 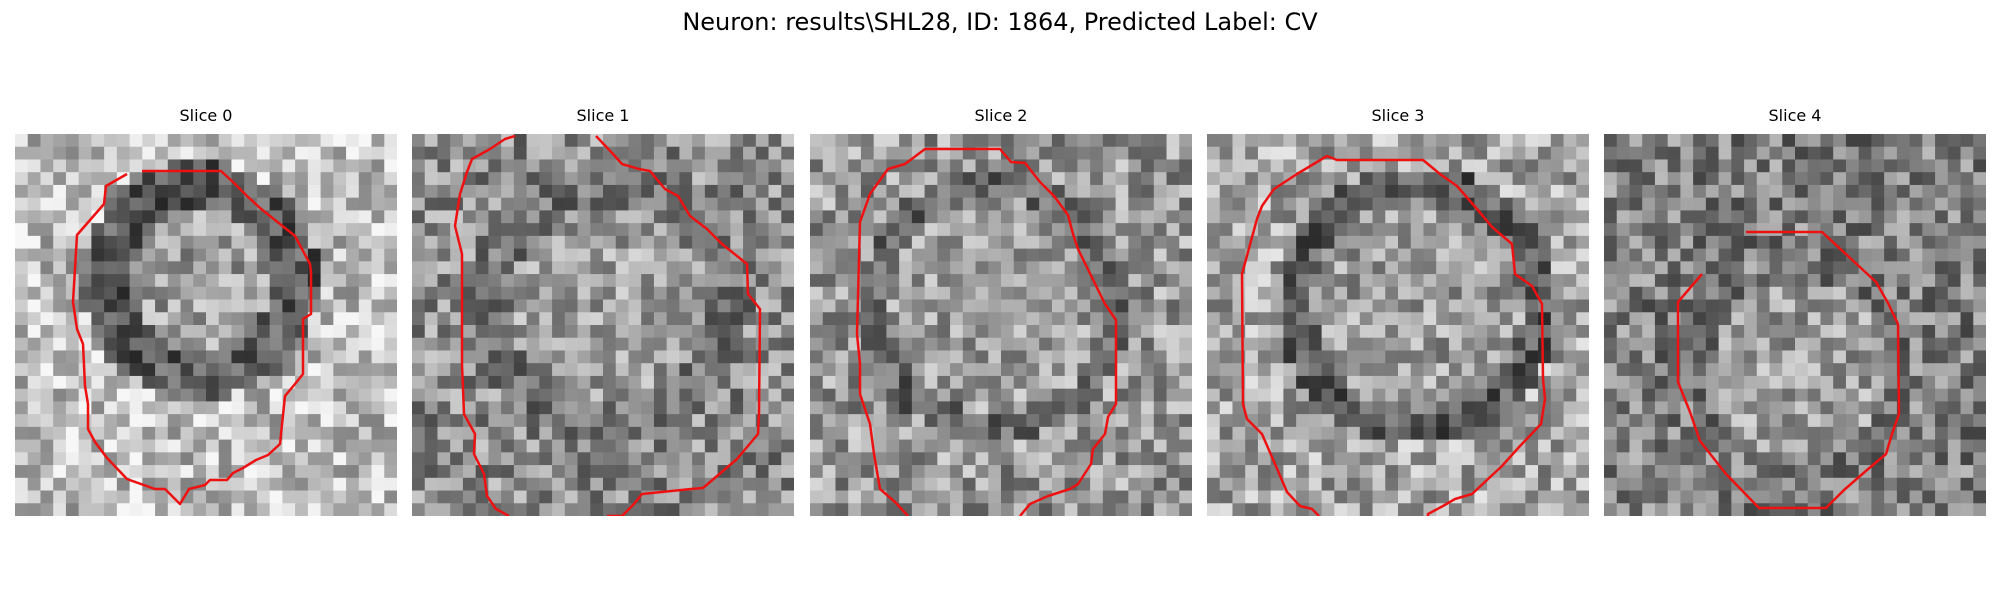 I want to click on slice-panel-4: Slice 4, so click(x=1795, y=312).